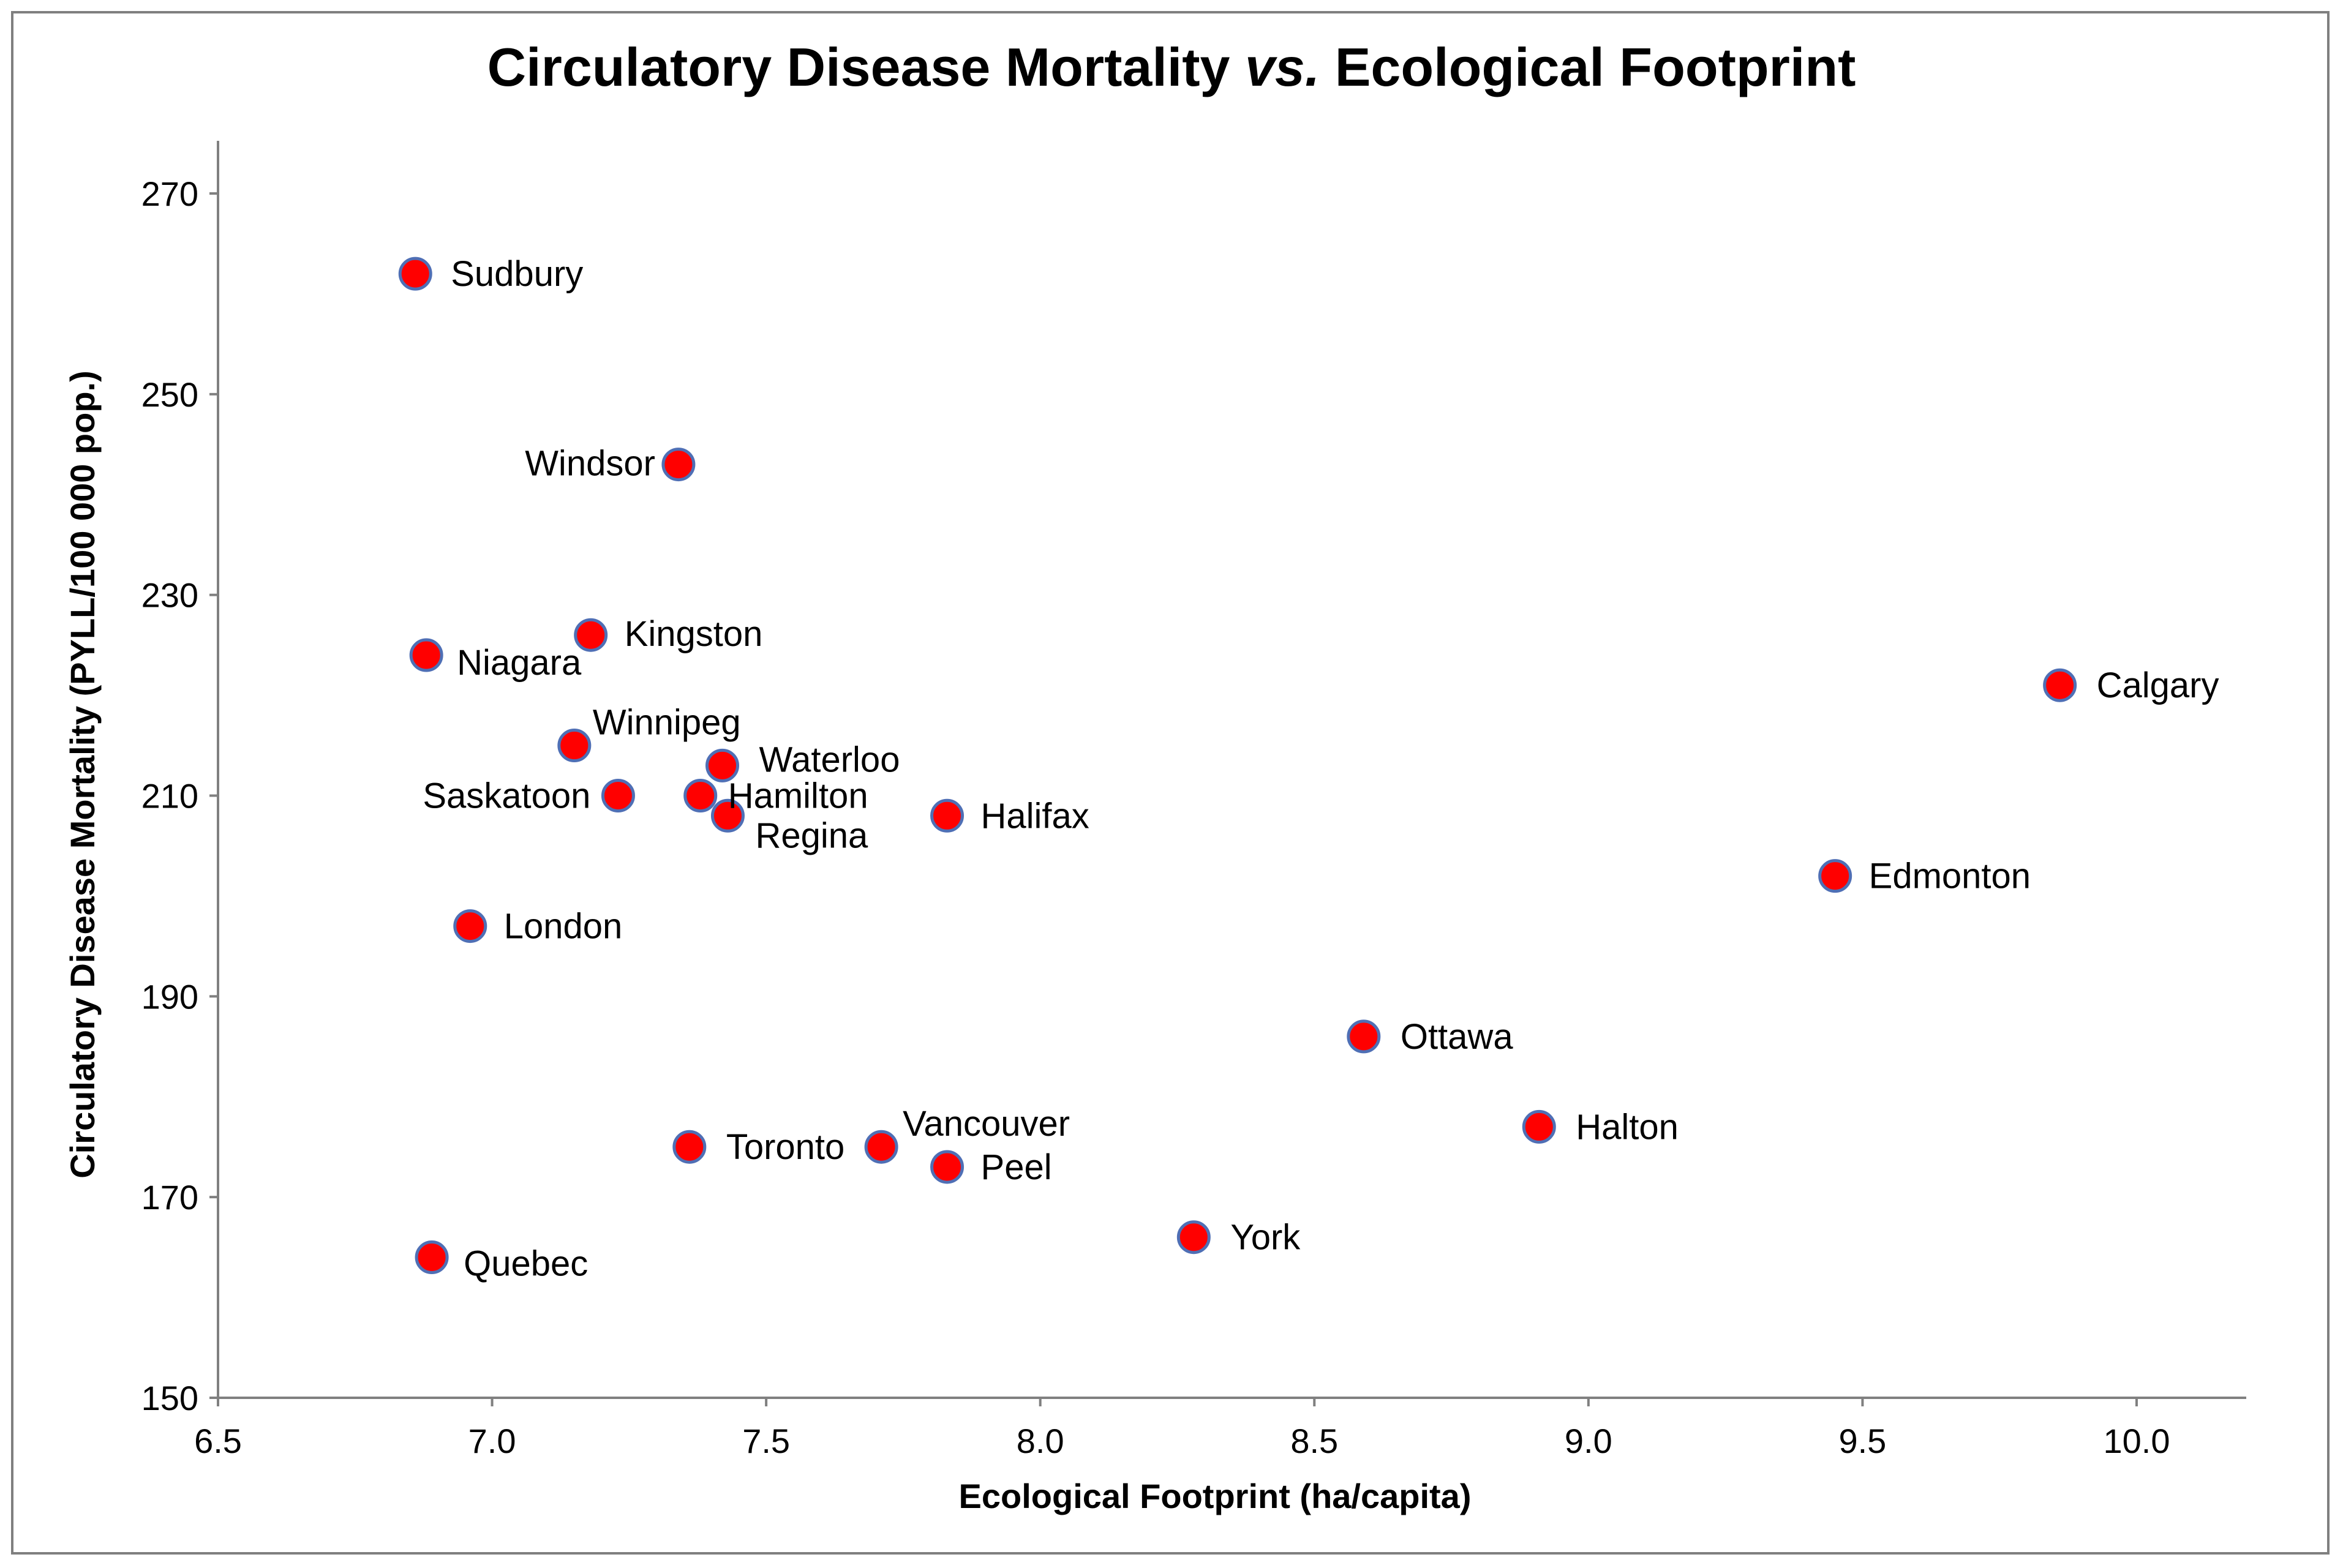 Image resolution: width=2343 pixels, height=1568 pixels. What do you see at coordinates (798, 796) in the screenshot?
I see `point-label-hamilton: Hamilton` at bounding box center [798, 796].